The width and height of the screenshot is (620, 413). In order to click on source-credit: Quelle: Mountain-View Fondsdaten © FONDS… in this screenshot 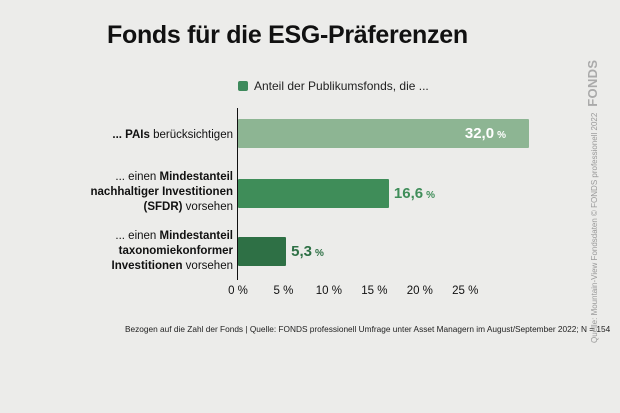, I will do `click(592, 201)`.